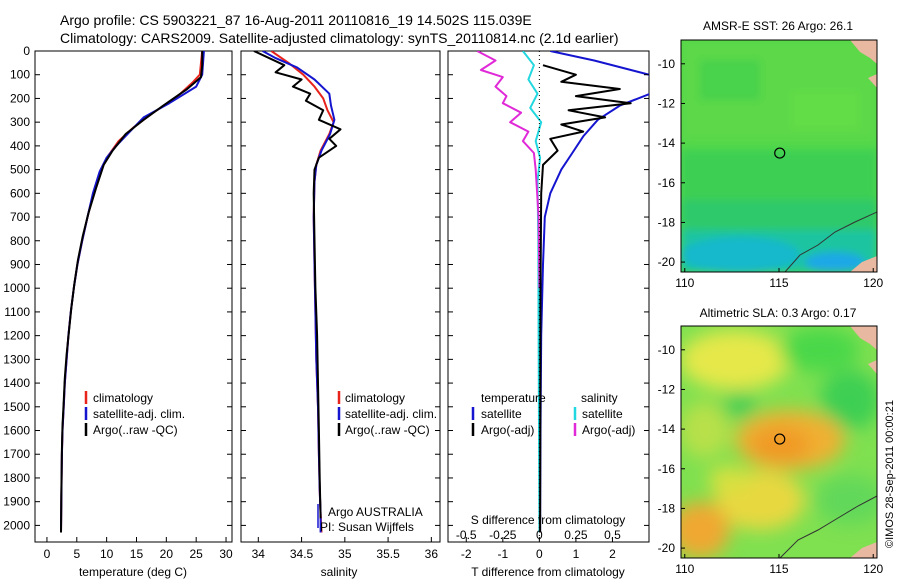 Image resolution: width=900 pixels, height=580 pixels. What do you see at coordinates (137, 554) in the screenshot?
I see `x-tick-label: 15` at bounding box center [137, 554].